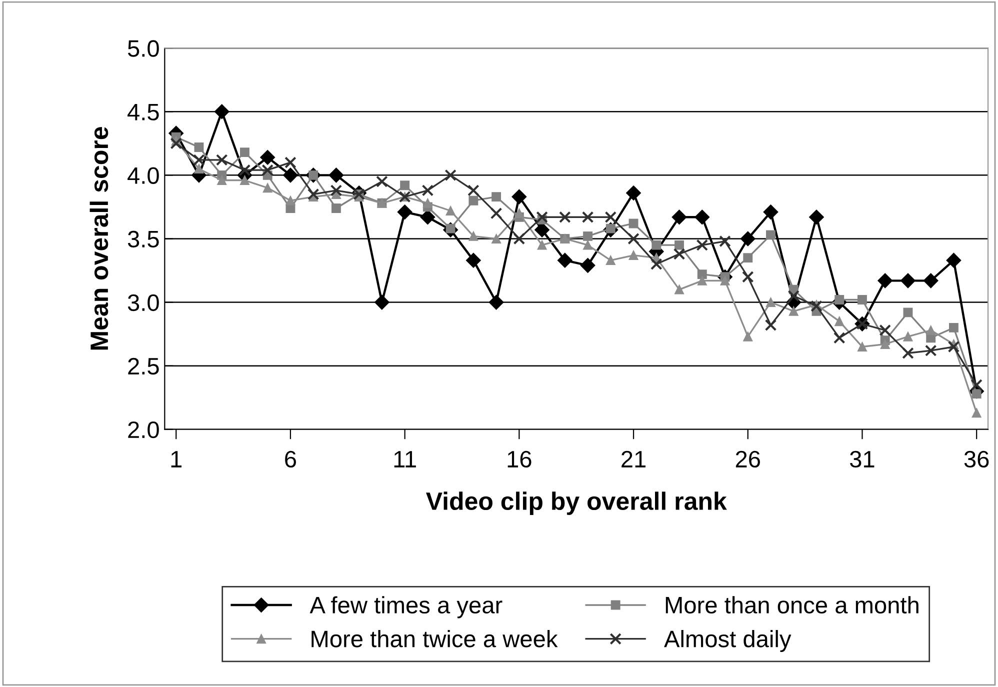 This screenshot has width=998, height=687. I want to click on x-tick-label: 31, so click(862, 459).